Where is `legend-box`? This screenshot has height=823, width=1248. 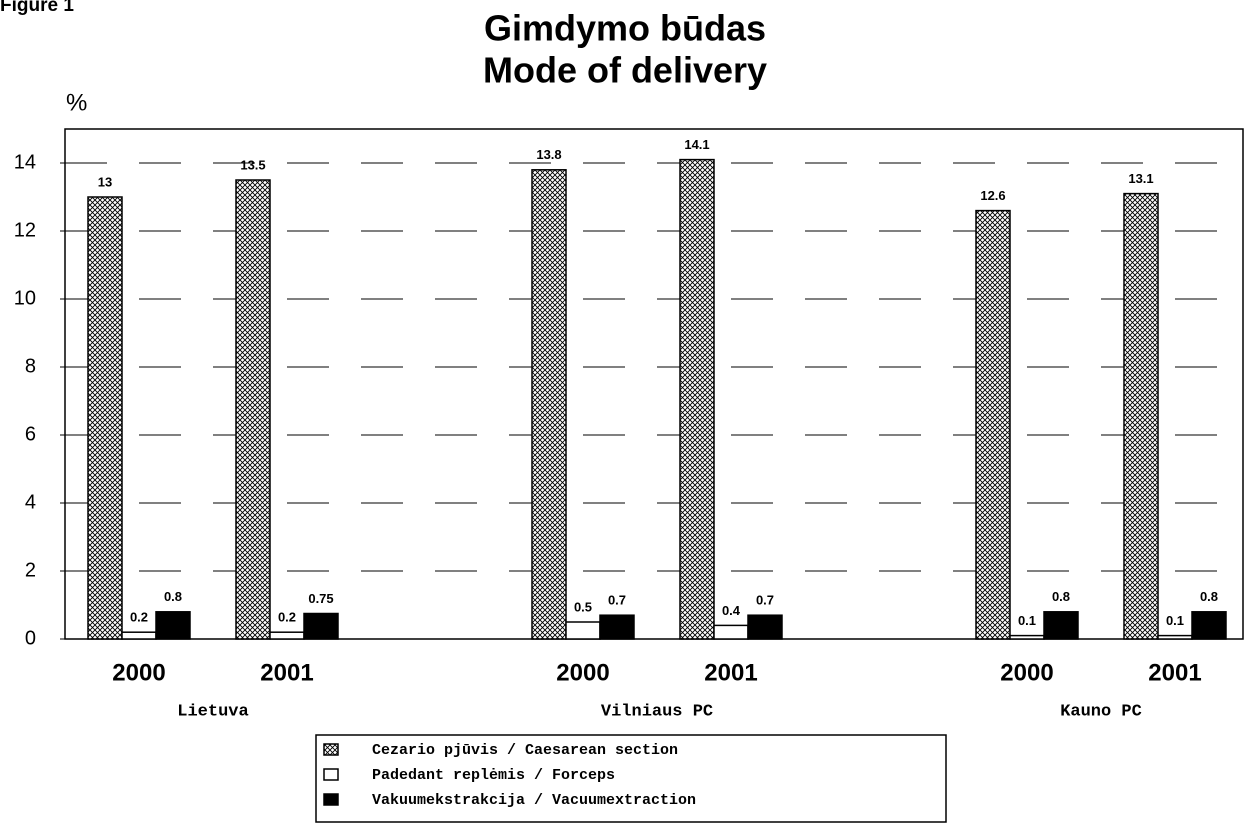 legend-box is located at coordinates (631, 778).